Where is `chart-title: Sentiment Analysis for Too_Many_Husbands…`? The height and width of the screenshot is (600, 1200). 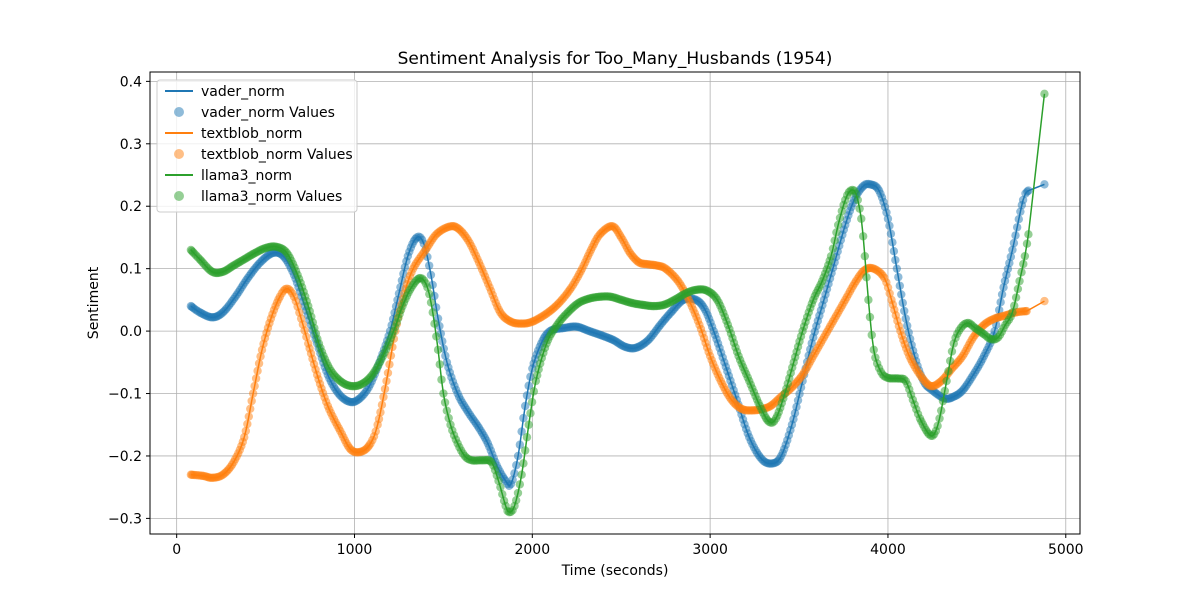
chart-title: Sentiment Analysis for Too_Many_Husbands… is located at coordinates (615, 59).